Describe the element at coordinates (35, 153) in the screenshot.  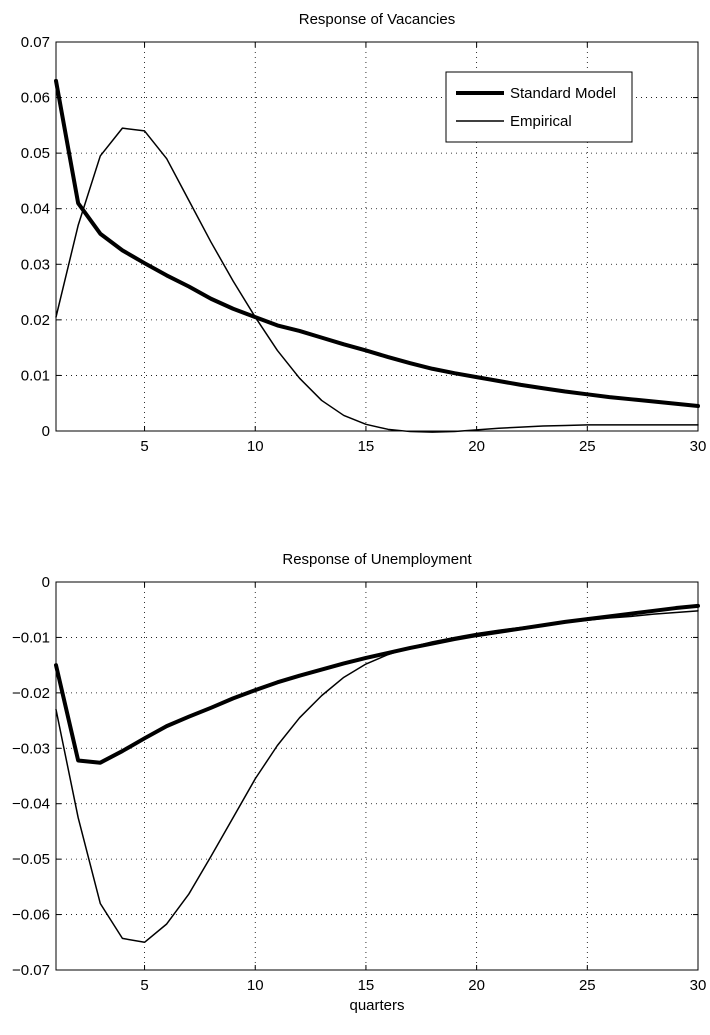
I see `y-tick-label: 0.05` at that location.